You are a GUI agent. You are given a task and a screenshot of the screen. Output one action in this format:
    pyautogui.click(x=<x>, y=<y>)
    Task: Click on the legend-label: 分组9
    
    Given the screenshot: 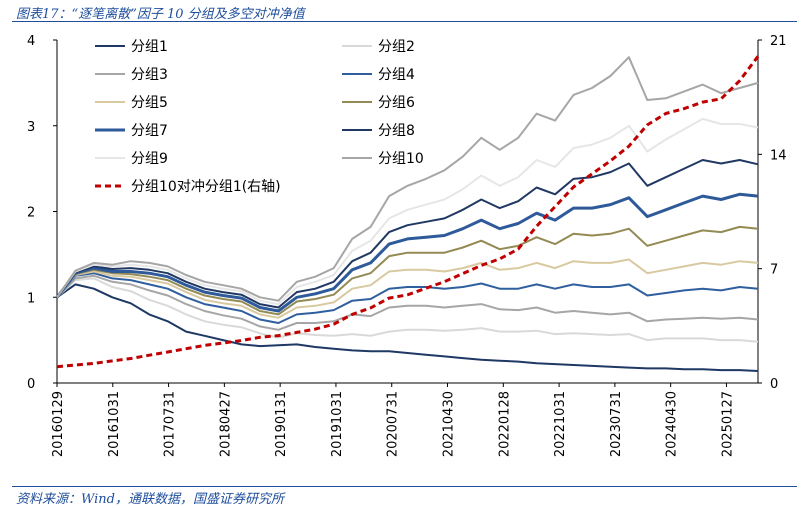 What is the action you would take?
    pyautogui.click(x=149, y=159)
    